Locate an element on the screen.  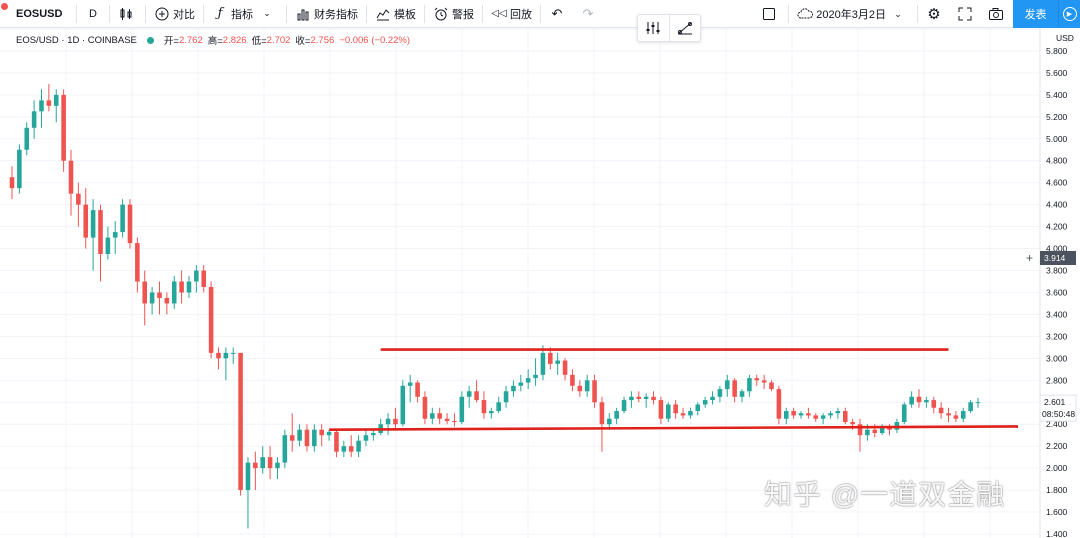
candles-icon is located at coordinates (126, 14).